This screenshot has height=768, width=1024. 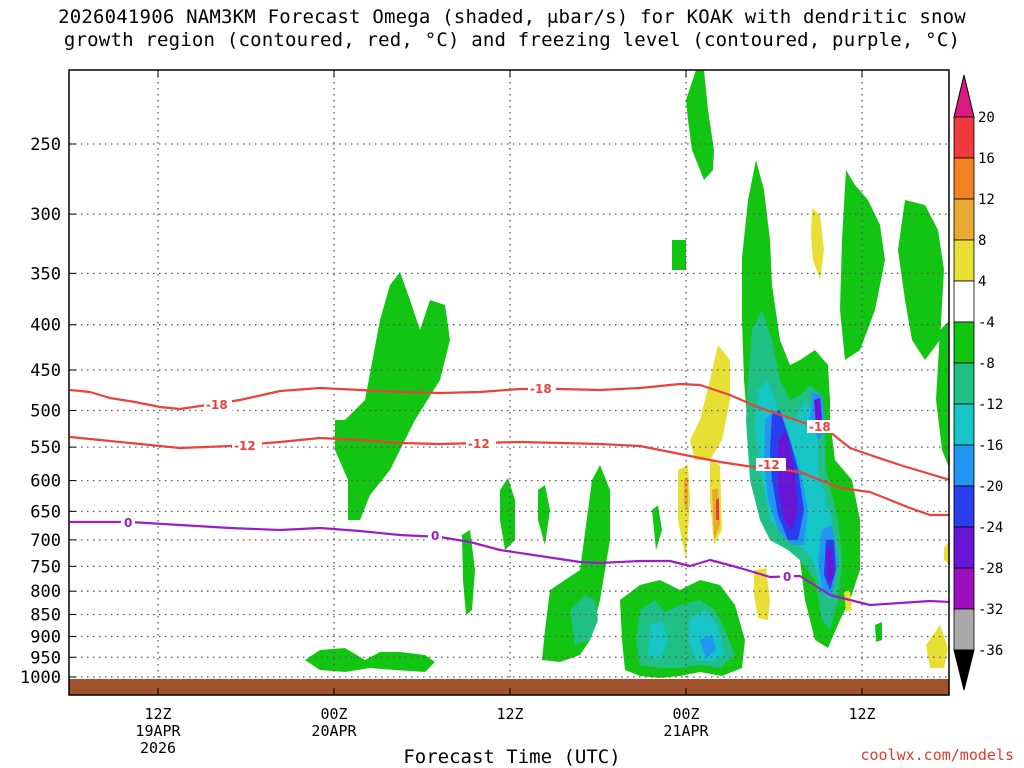 I want to click on contour-label-0-b: 0, so click(x=435, y=536).